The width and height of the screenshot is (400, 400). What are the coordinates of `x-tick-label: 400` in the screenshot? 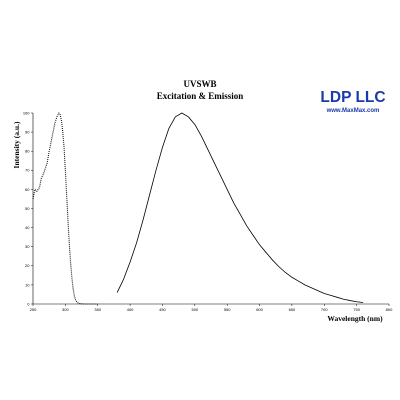 It's located at (130, 309).